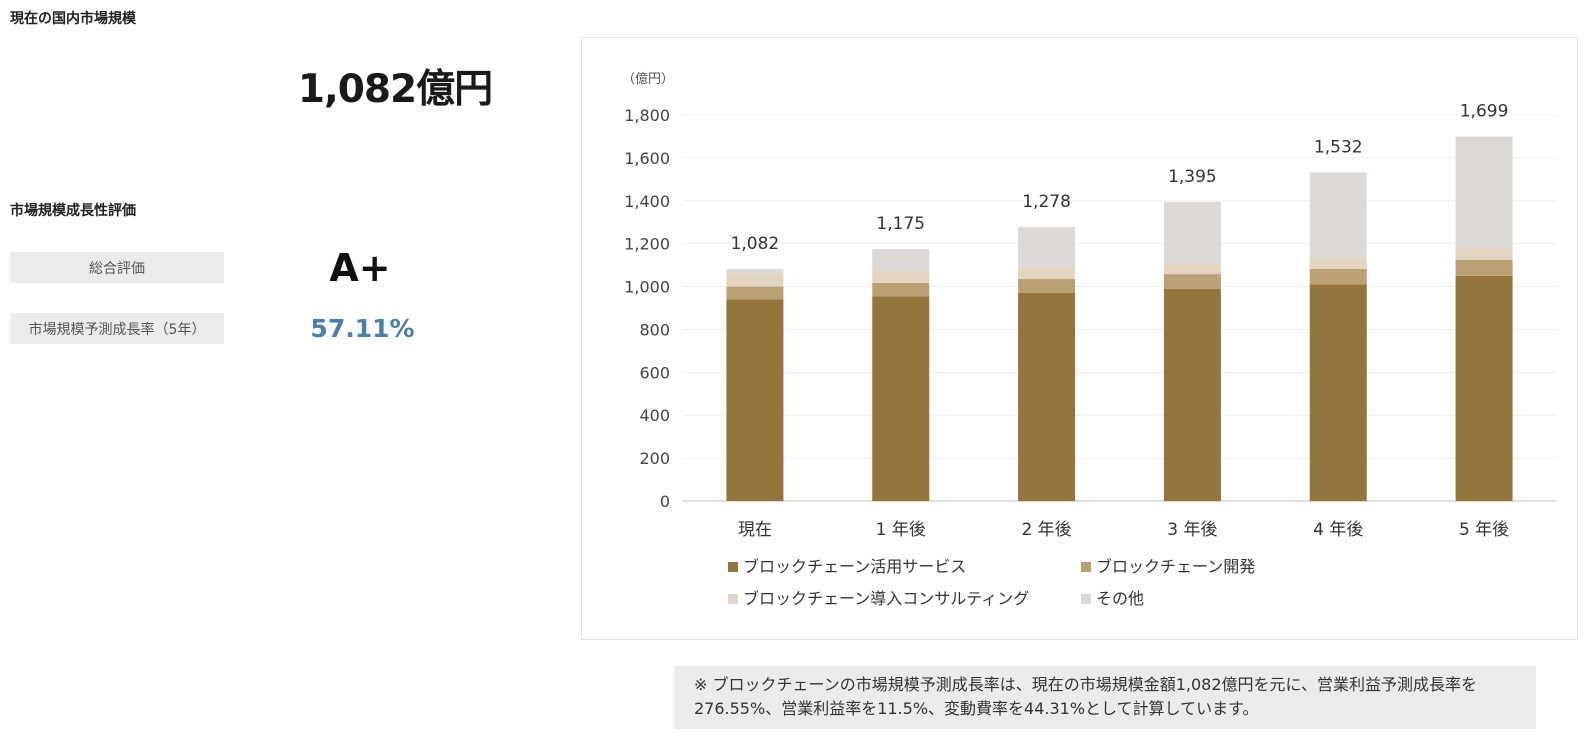 The image size is (1594, 739). I want to click on total-data-label: 1,175, so click(900, 224).